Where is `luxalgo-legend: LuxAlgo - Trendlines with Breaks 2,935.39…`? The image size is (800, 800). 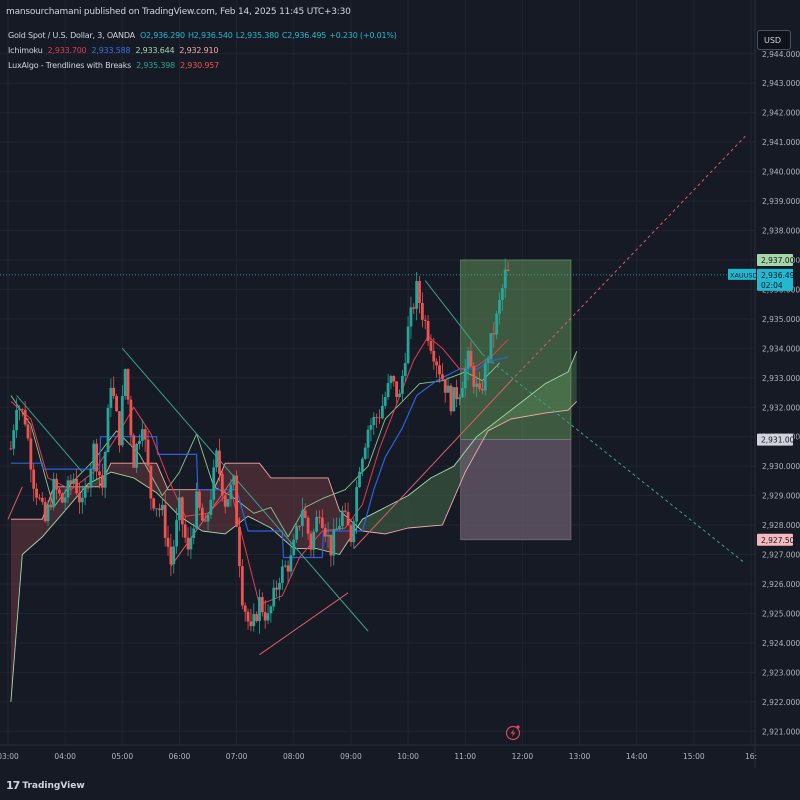 luxalgo-legend: LuxAlgo - Trendlines with Breaks 2,935.39… is located at coordinates (116, 65).